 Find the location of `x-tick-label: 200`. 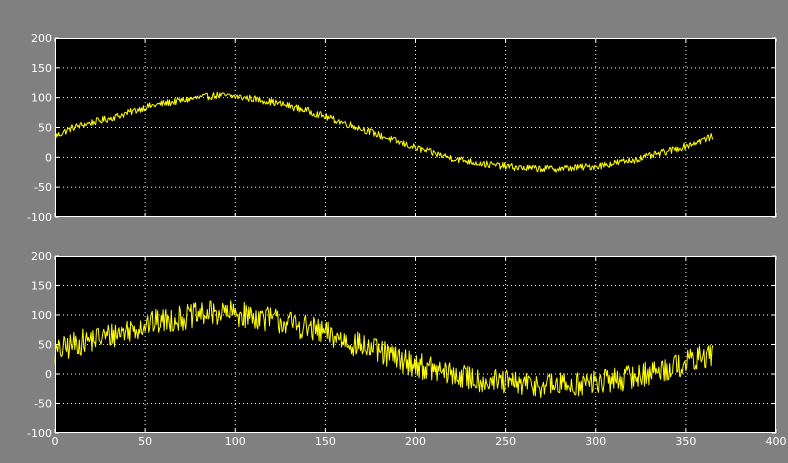

x-tick-label: 200 is located at coordinates (415, 441).